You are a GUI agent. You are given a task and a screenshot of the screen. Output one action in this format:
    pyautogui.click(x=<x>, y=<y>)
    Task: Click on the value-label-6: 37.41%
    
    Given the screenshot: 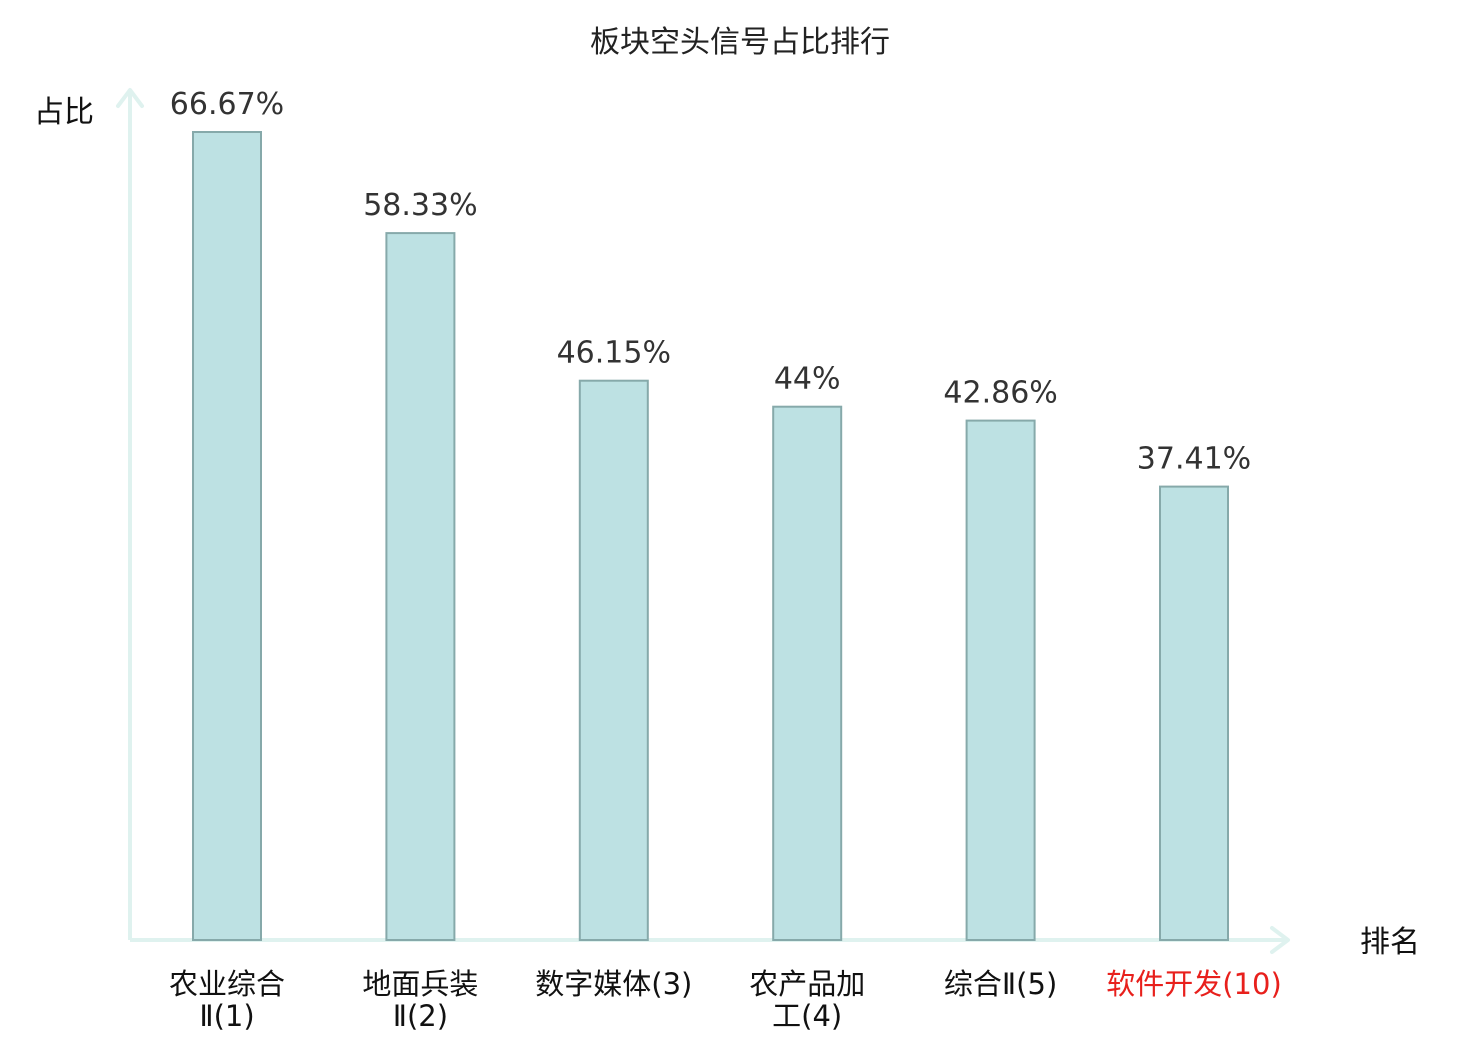 What is the action you would take?
    pyautogui.click(x=1194, y=459)
    